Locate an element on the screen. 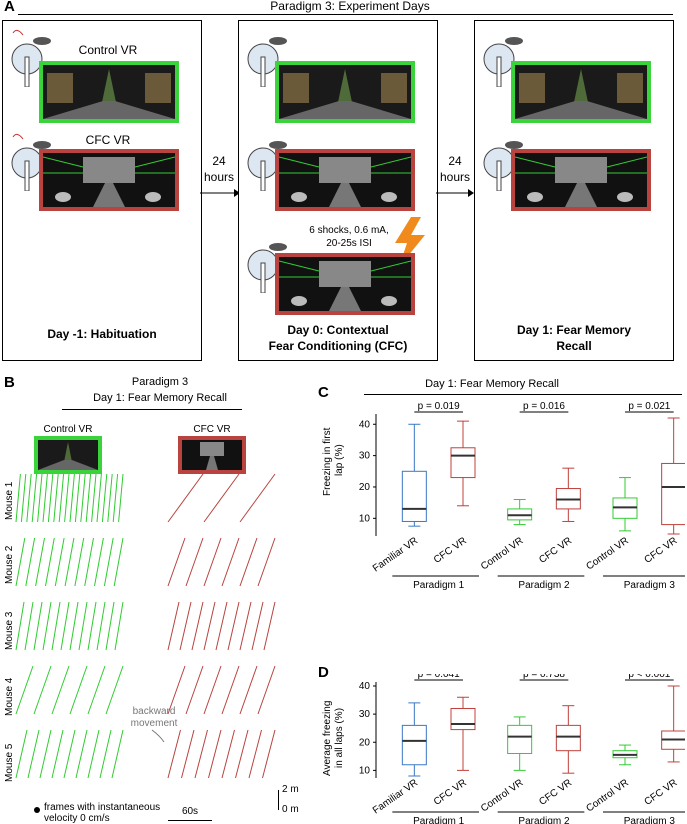  scale-bar-vertical is located at coordinates (278, 800).